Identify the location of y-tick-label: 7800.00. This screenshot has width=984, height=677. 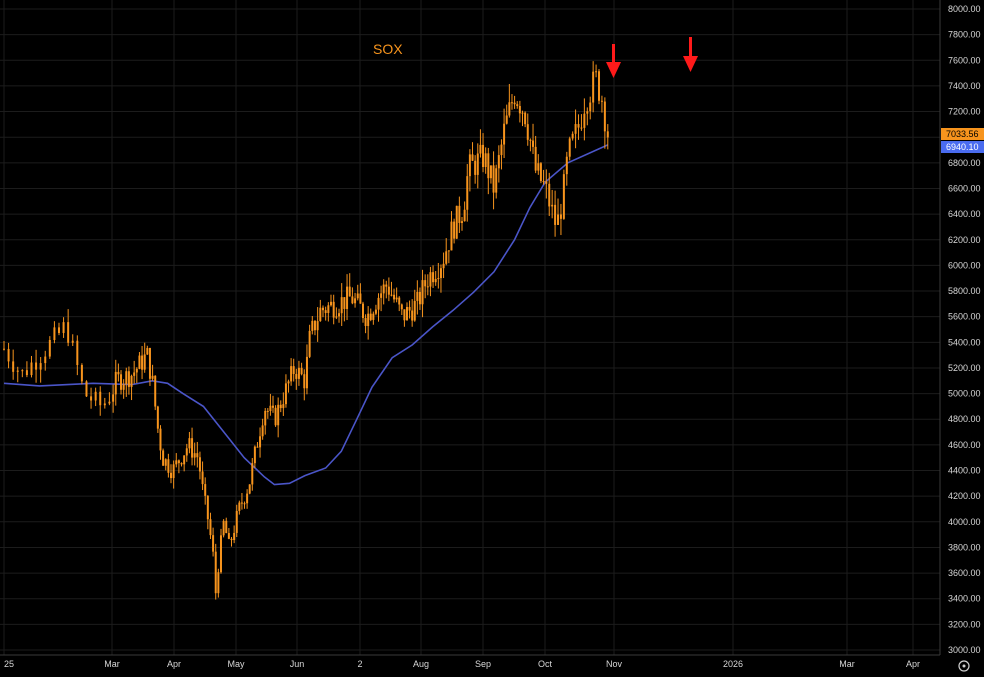
(964, 35).